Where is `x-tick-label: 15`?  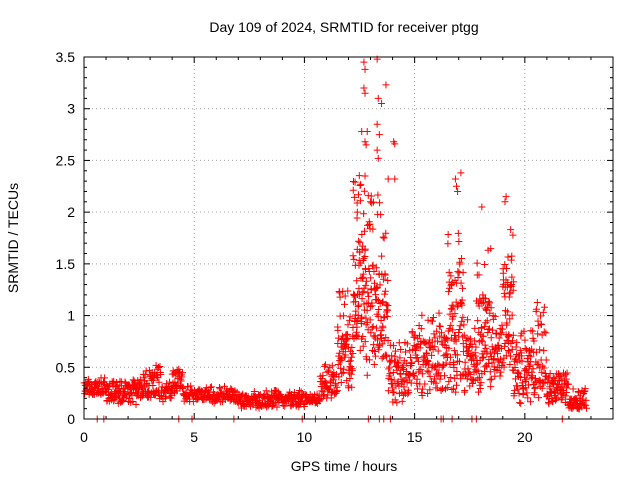
x-tick-label: 15 is located at coordinates (415, 437).